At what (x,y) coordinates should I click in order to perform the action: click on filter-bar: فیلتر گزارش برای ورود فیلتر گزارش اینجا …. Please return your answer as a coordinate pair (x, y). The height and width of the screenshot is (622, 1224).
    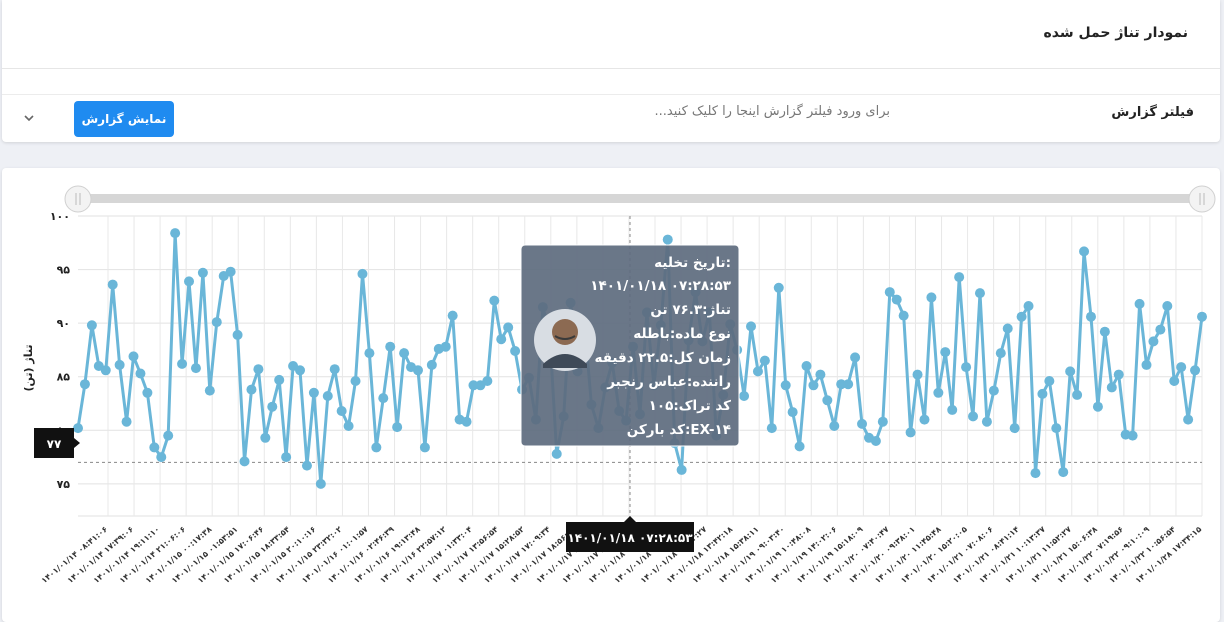
    Looking at the image, I should click on (611, 118).